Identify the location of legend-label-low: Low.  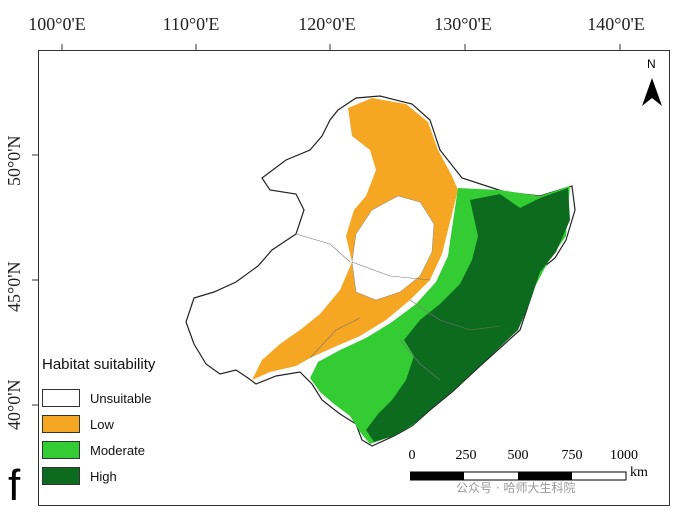
(102, 424).